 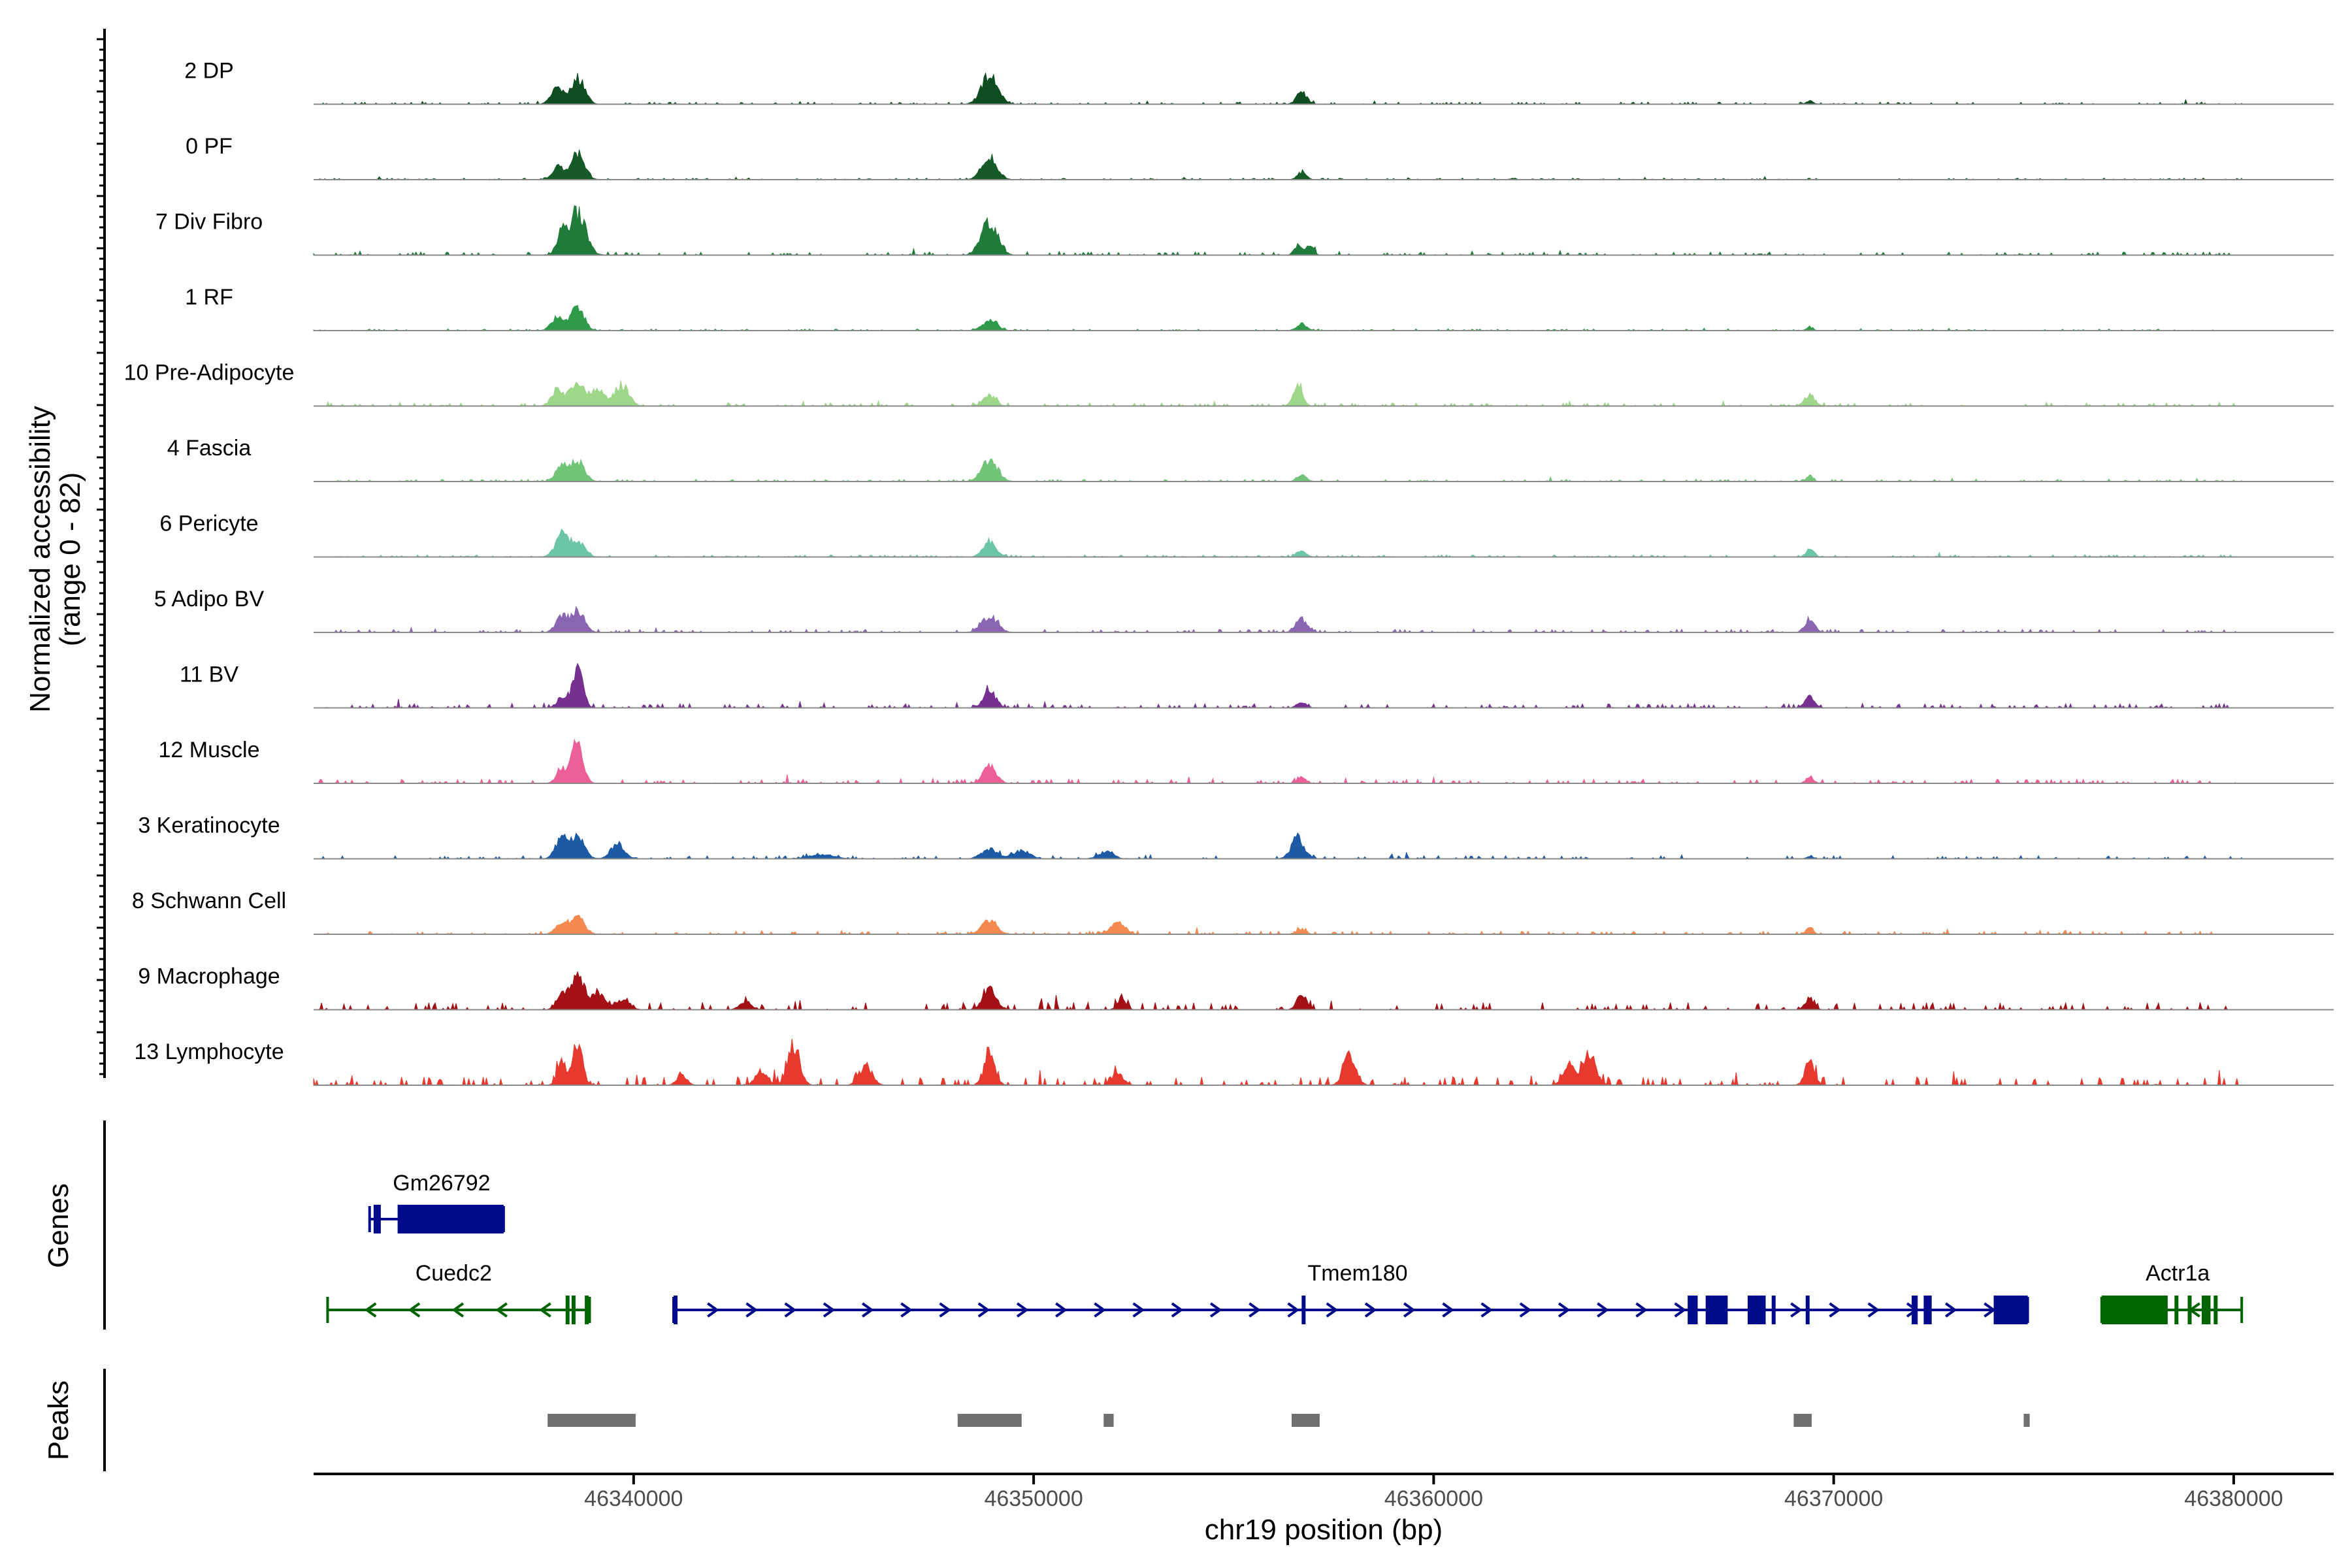 What do you see at coordinates (1244, 610) in the screenshot?
I see `track-8: 5 Adipo BV` at bounding box center [1244, 610].